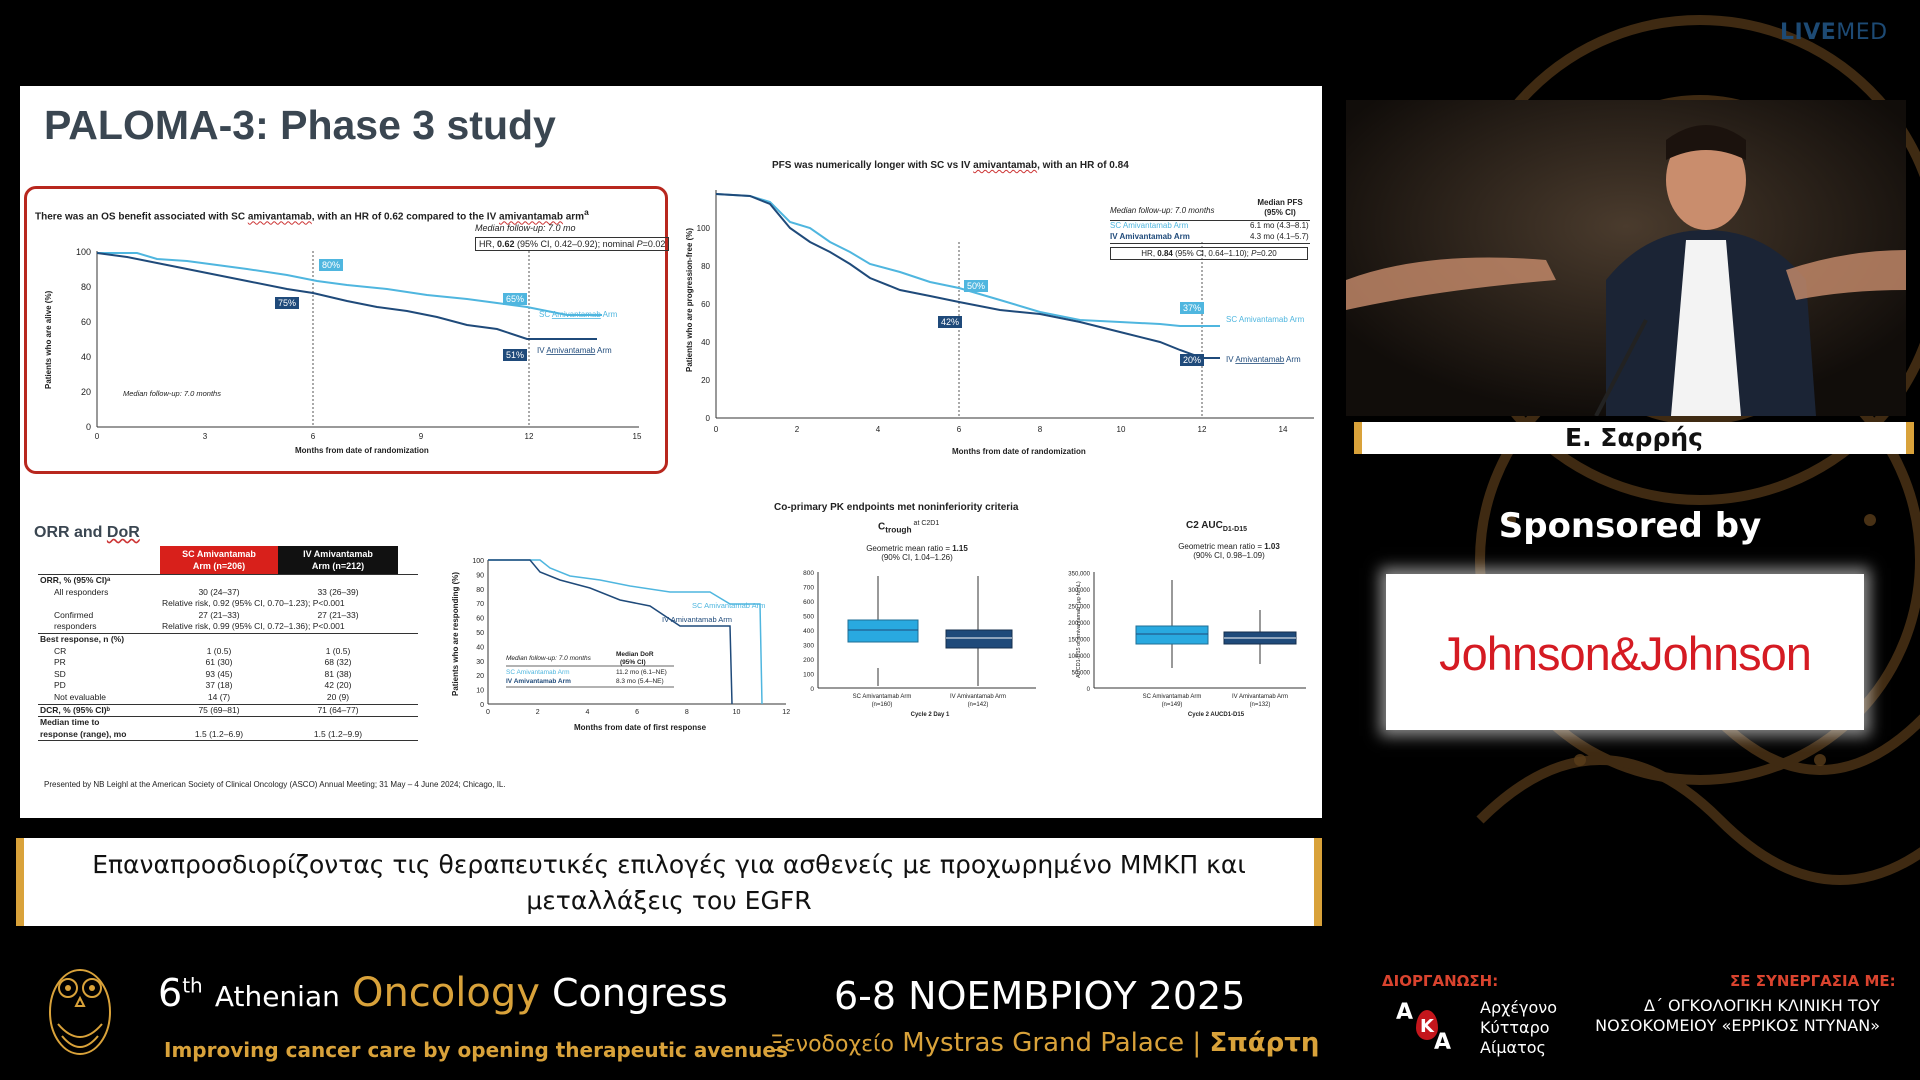 This screenshot has width=1920, height=1080. I want to click on livemed-logo: LIVEMED, so click(1834, 32).